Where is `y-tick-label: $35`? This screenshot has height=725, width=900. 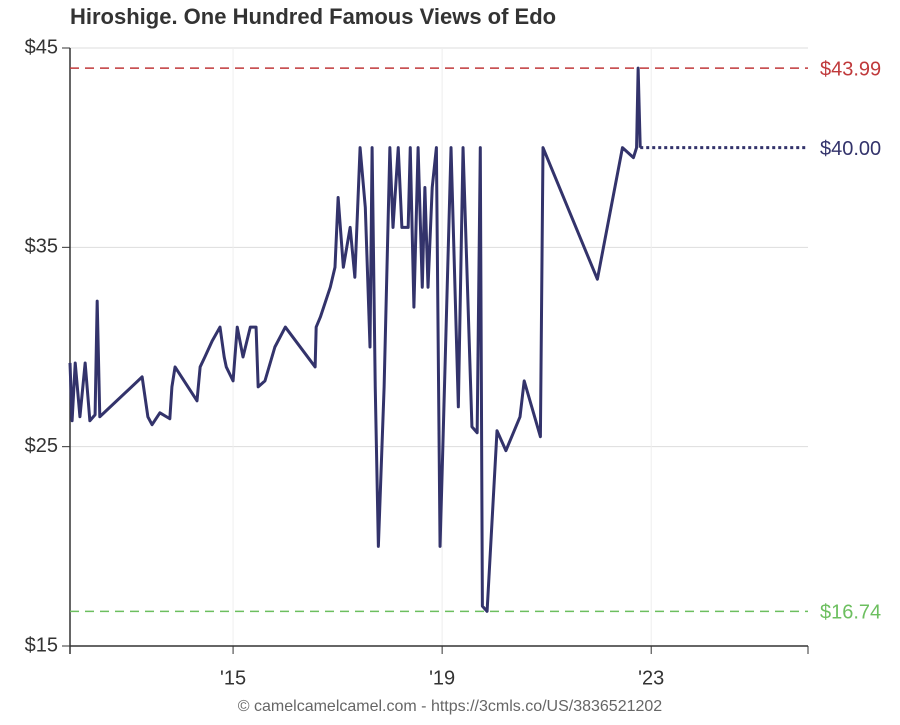 y-tick-label: $35 is located at coordinates (41, 247).